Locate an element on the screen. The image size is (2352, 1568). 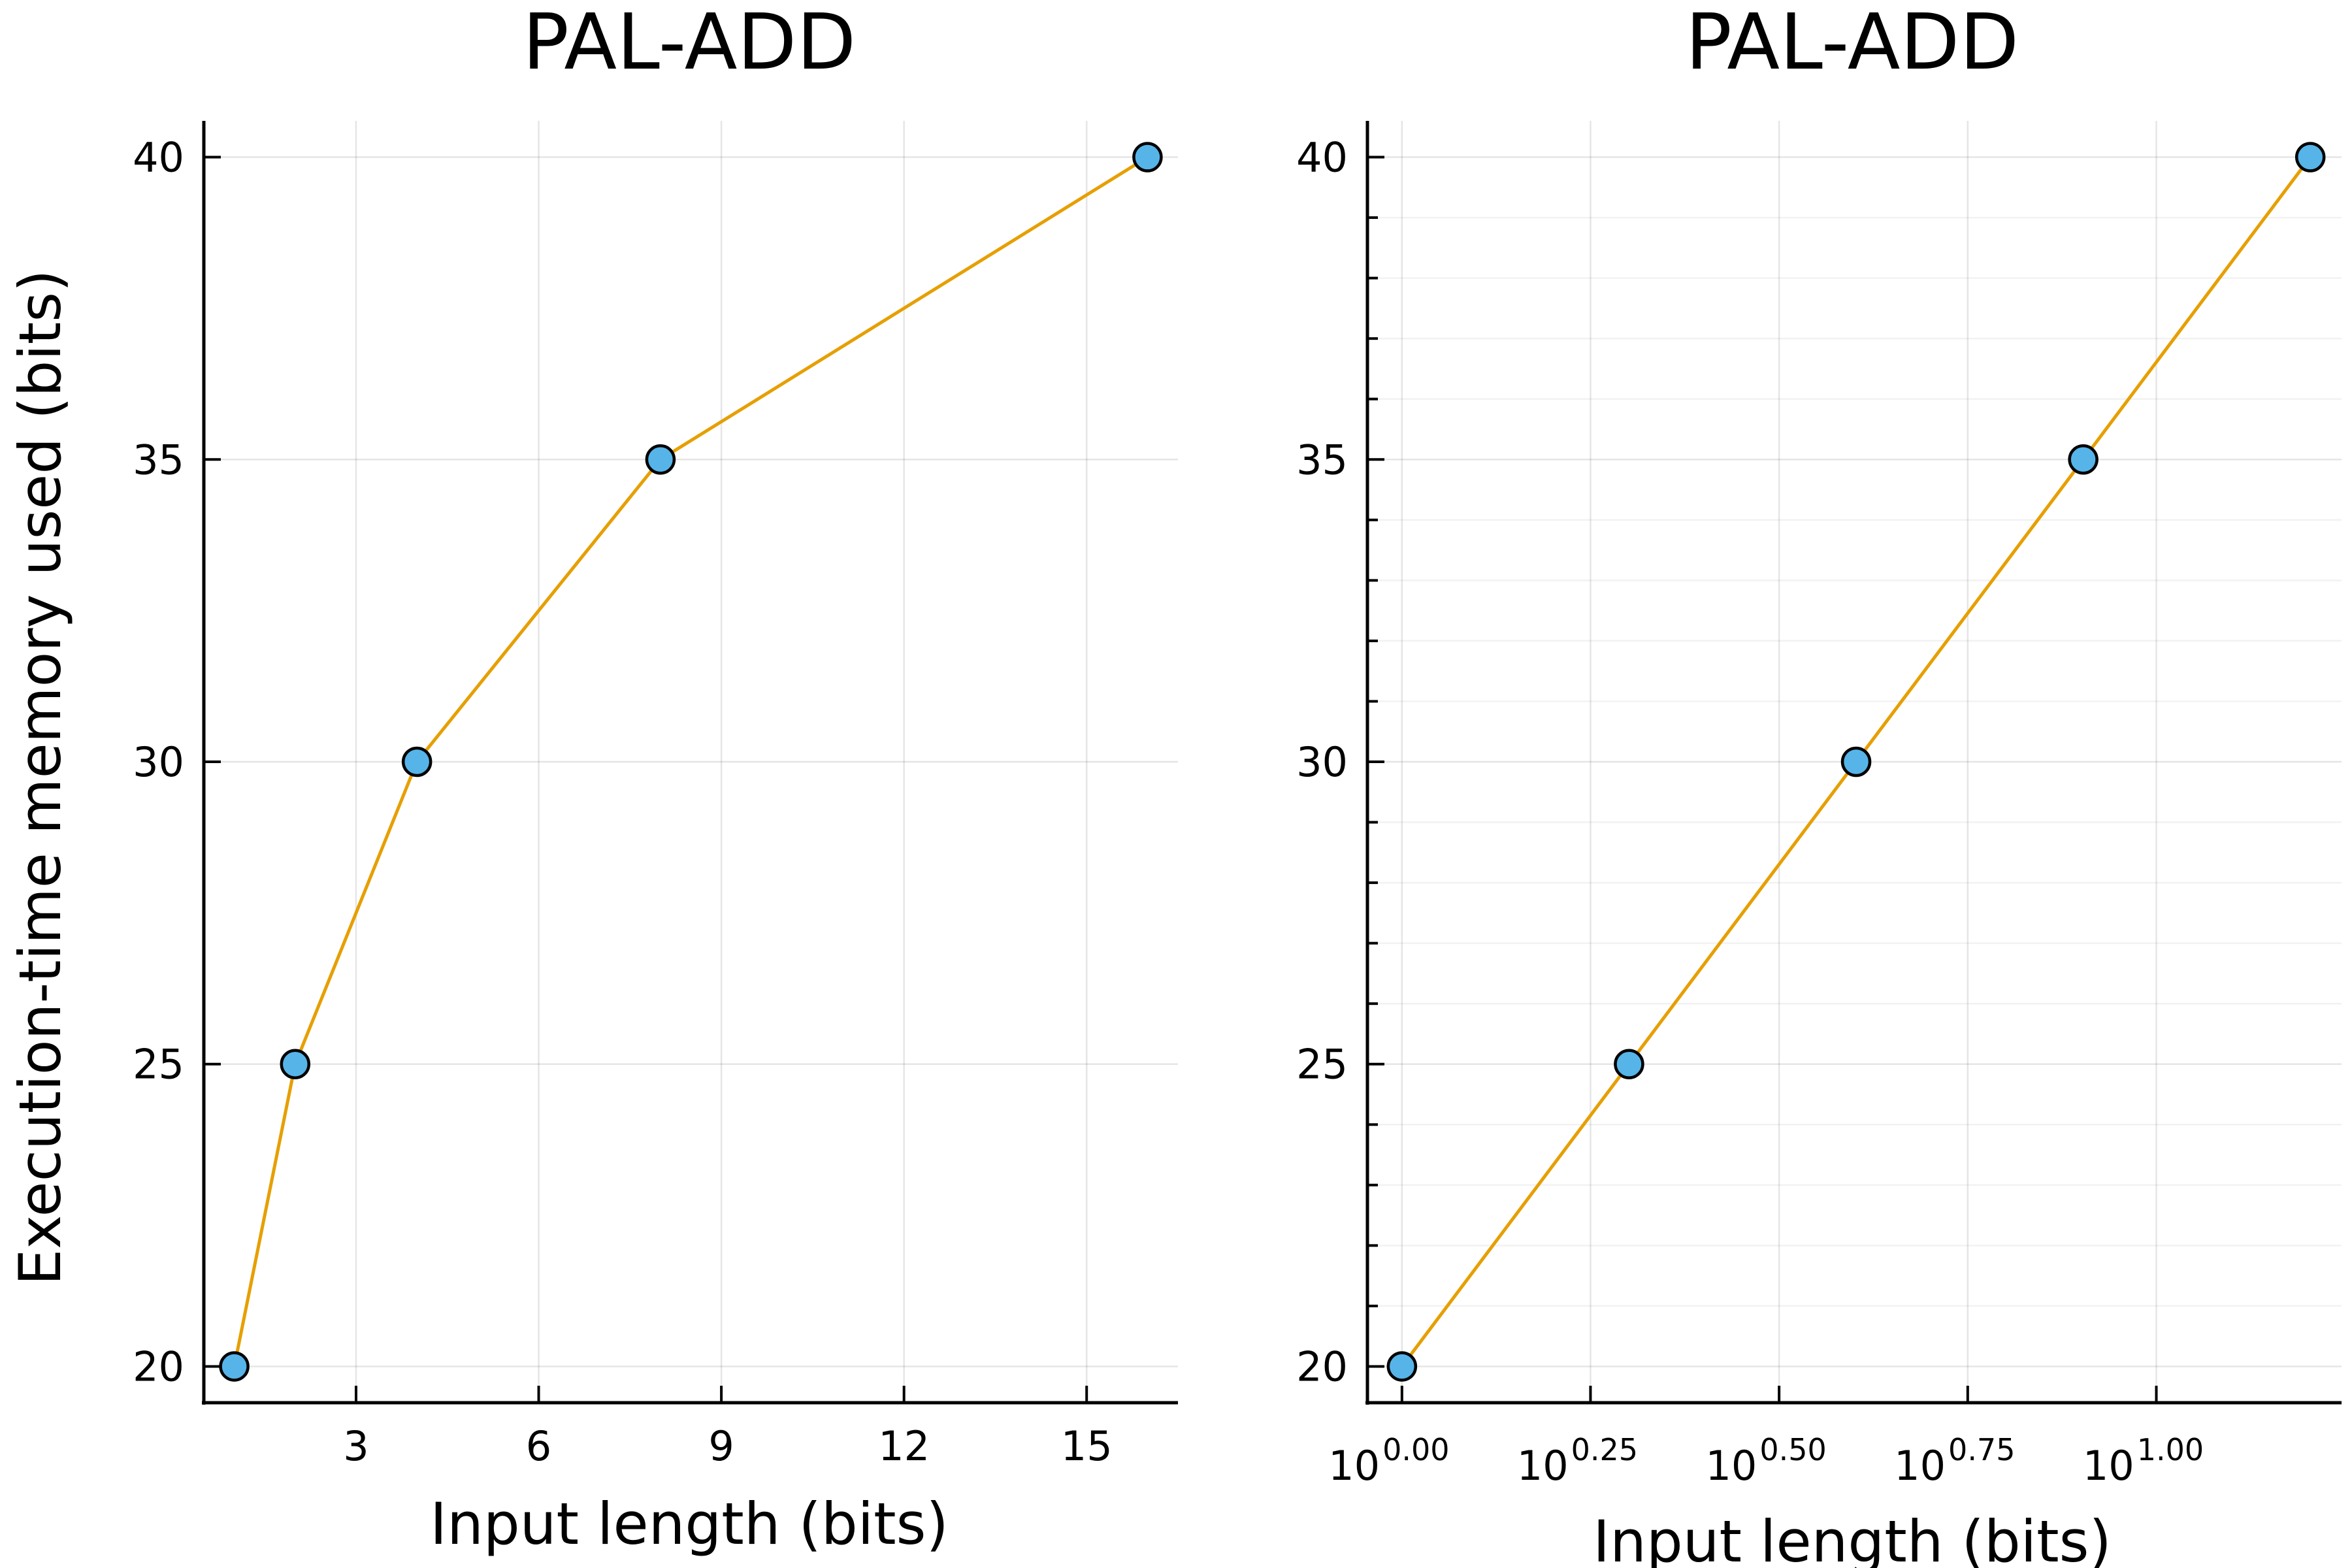
left-y-tick-label: 30 is located at coordinates (158, 762).